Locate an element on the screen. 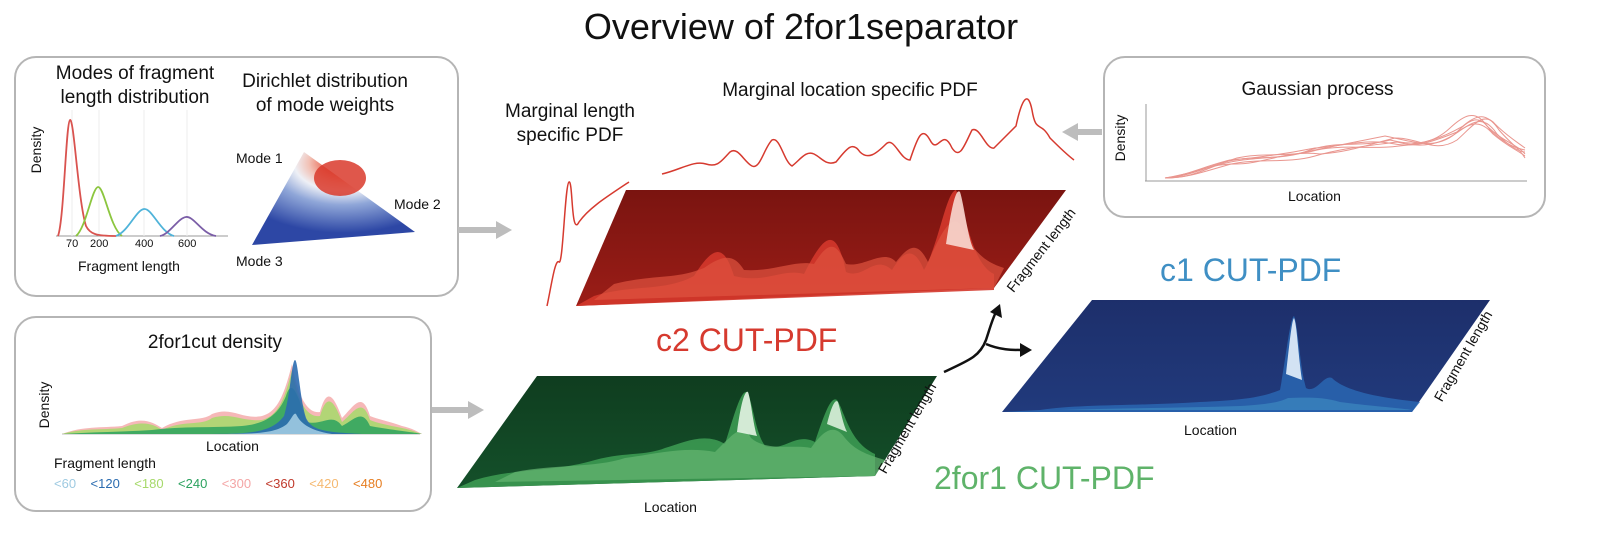 The width and height of the screenshot is (1602, 536). marginal-length-title: Marginal length specific PDF is located at coordinates (570, 124).